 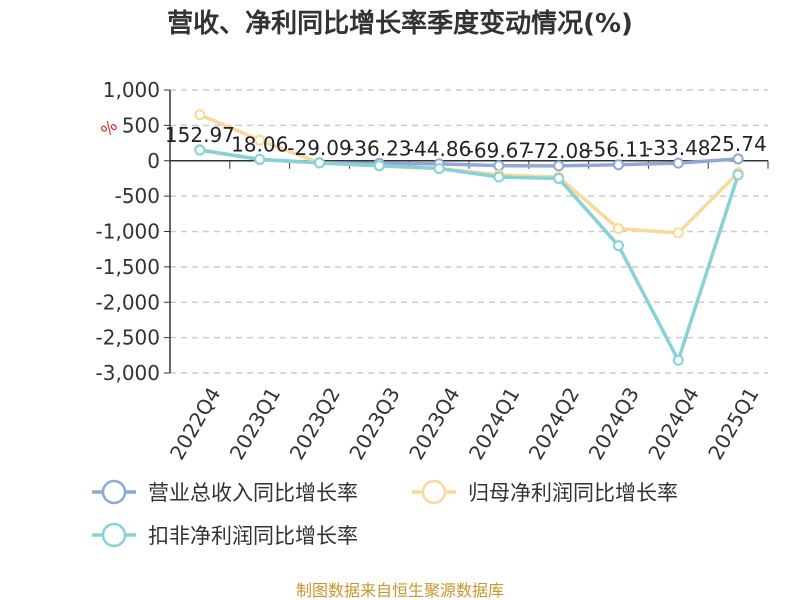 I want to click on legend-label: 归母净利润同比增长率, so click(x=573, y=493).